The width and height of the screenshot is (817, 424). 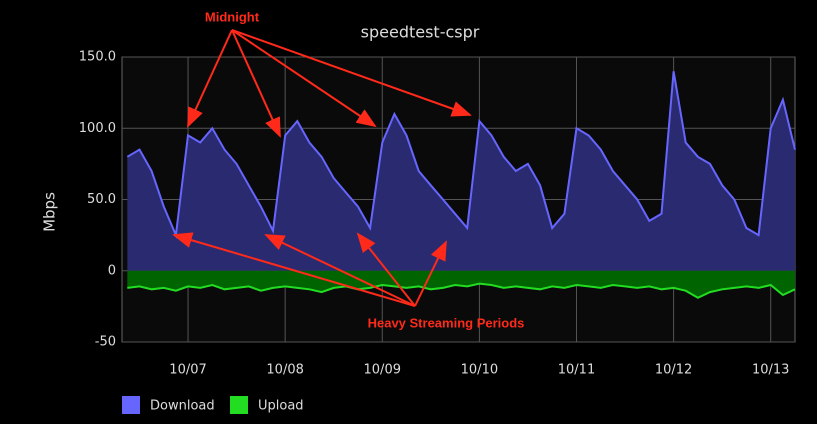 What do you see at coordinates (112, 270) in the screenshot?
I see `y-tick-label: 0` at bounding box center [112, 270].